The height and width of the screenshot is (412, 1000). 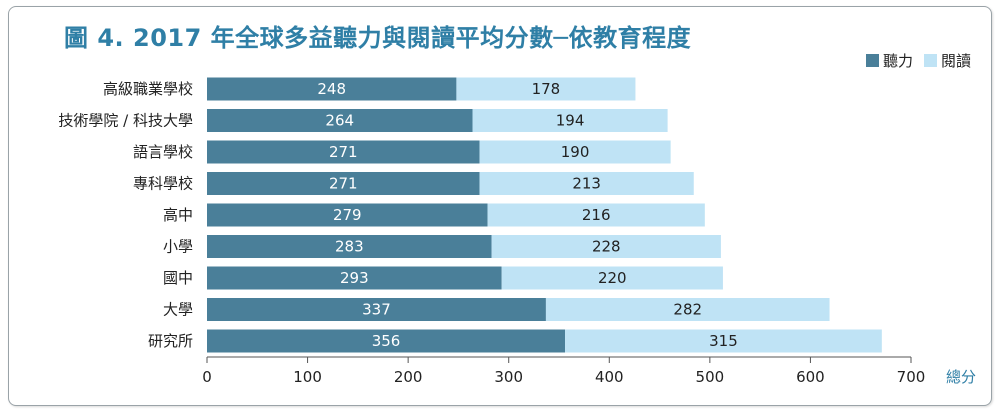 I want to click on legend: 聽力 閱讀, so click(x=918, y=61).